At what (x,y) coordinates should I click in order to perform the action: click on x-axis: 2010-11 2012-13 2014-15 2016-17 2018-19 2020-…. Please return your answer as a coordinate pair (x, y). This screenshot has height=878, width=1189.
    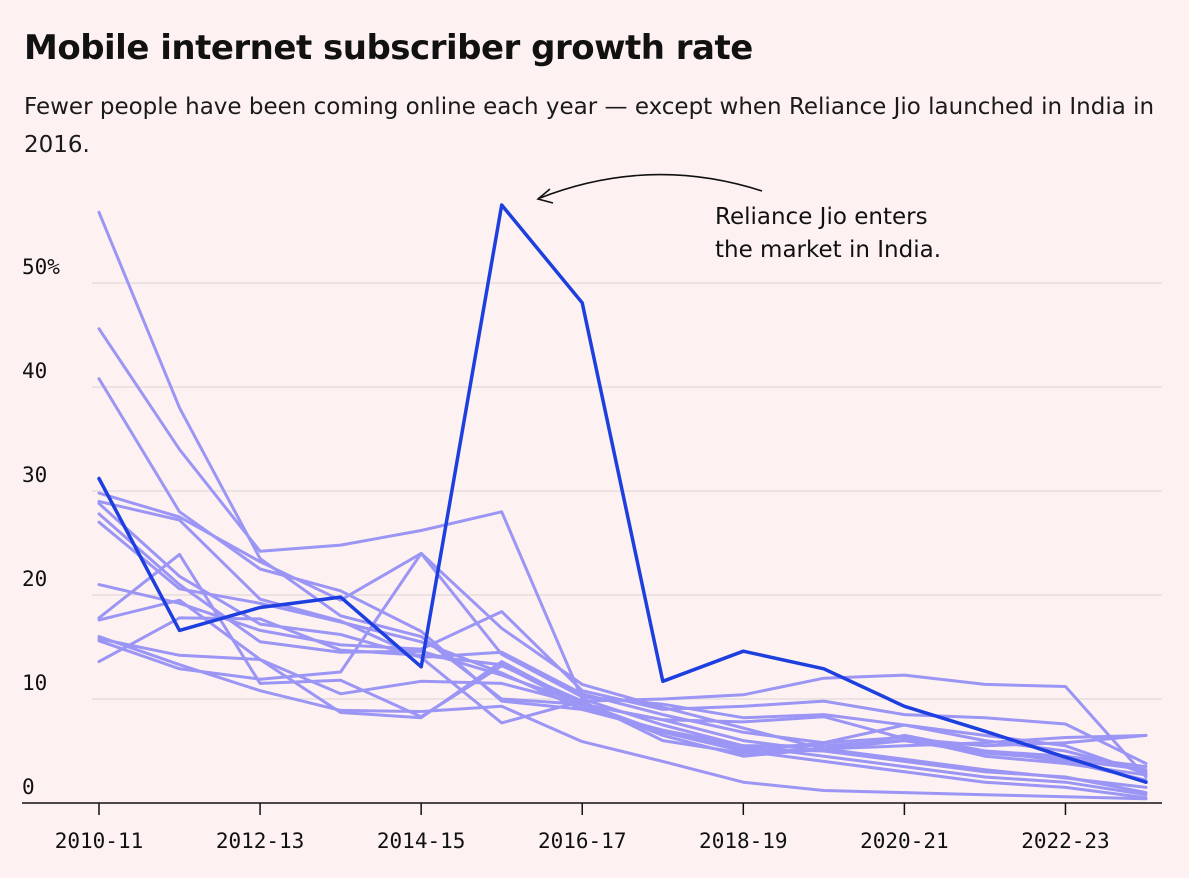
    Looking at the image, I should click on (592, 827).